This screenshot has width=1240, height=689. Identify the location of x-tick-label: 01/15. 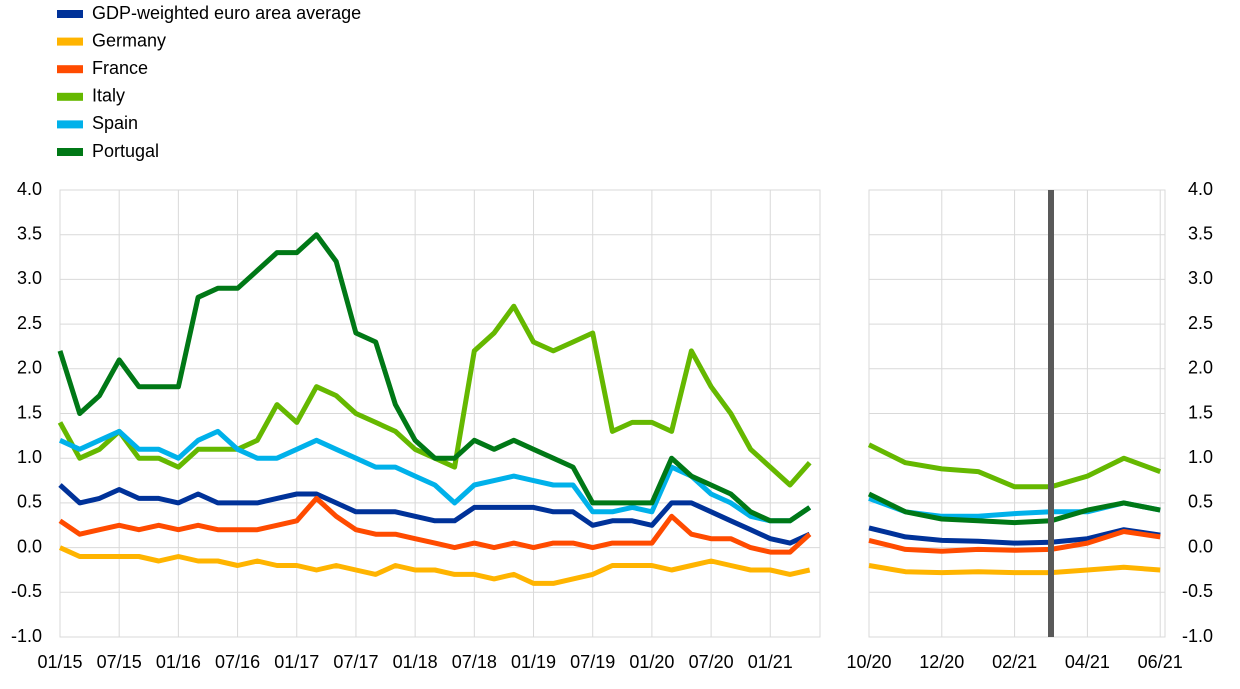
(59, 662).